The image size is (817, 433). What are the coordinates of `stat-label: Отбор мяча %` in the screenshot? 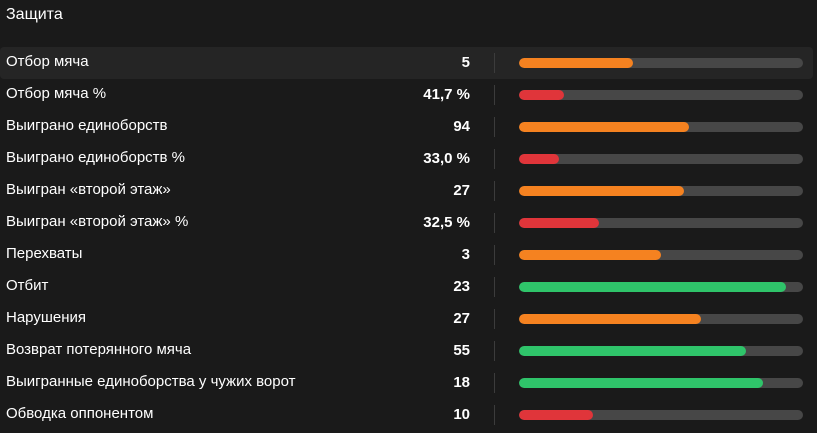 It's located at (56, 93).